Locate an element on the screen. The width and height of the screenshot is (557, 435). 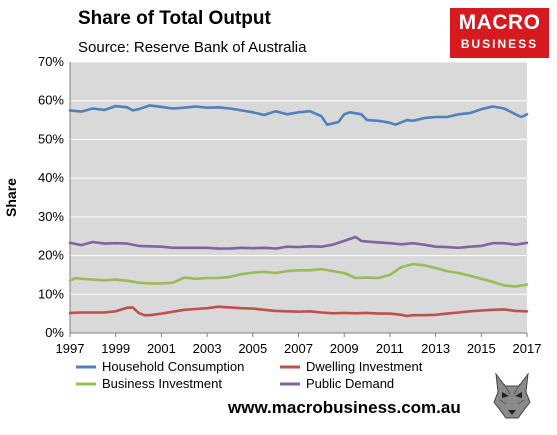
website-url: www.macrobusiness.com.au is located at coordinates (344, 407).